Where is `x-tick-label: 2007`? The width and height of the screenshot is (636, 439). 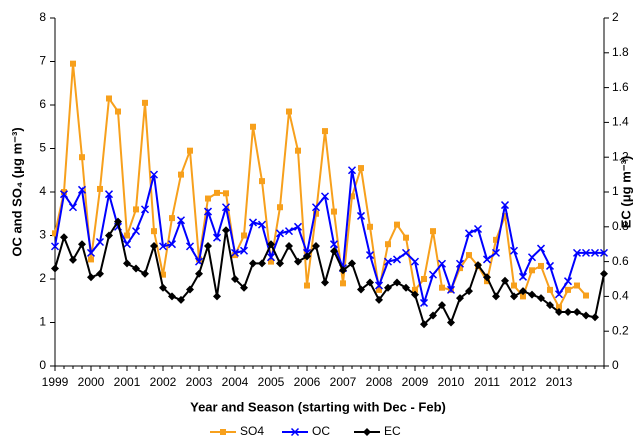
x-tick-label: 2007 is located at coordinates (343, 382).